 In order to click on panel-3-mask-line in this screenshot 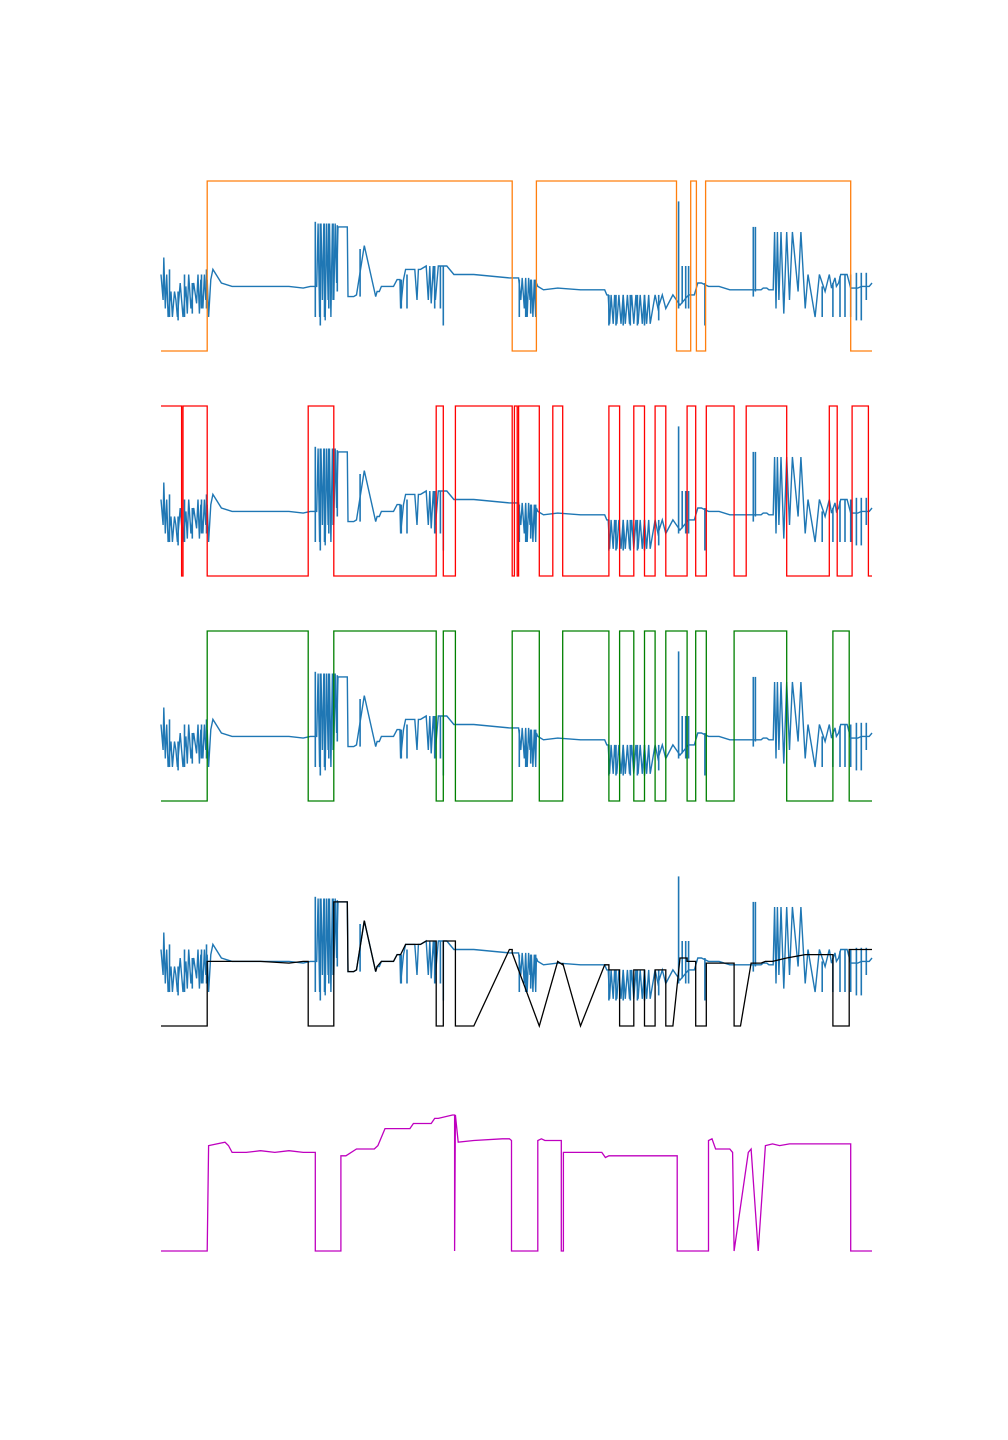, I will do `click(516, 716)`.